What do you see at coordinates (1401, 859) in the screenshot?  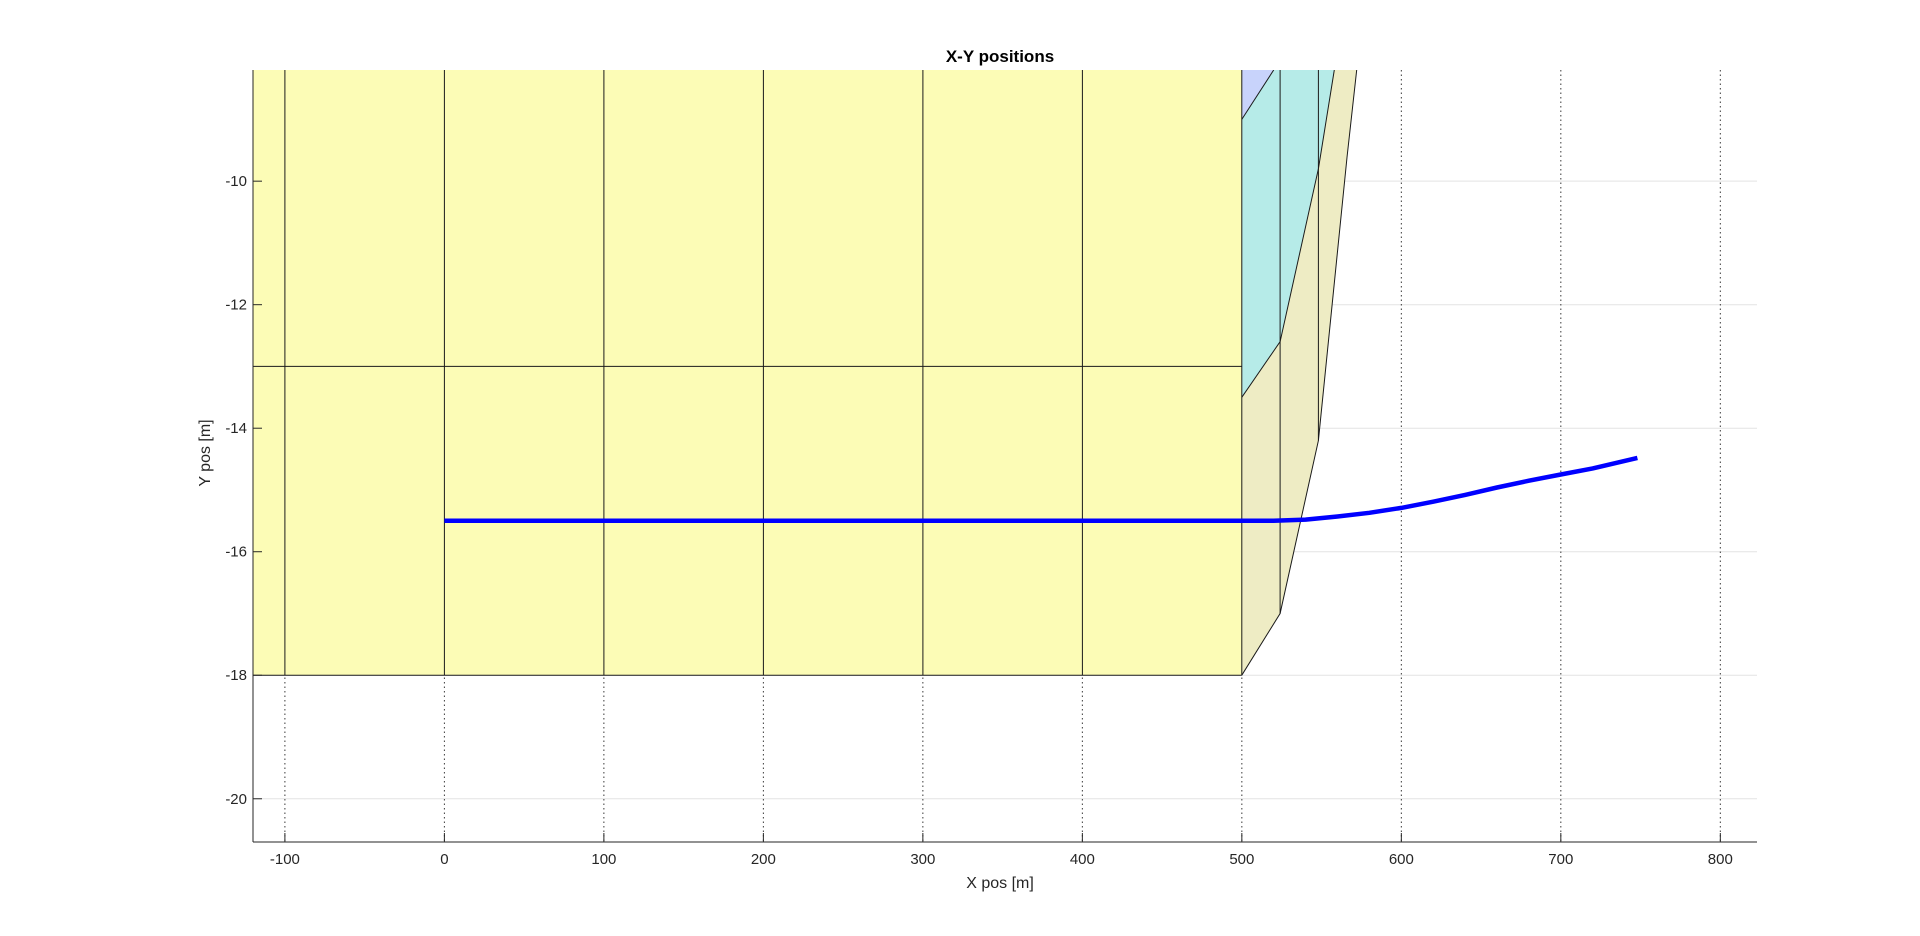 I see `x-tick-label: 600` at bounding box center [1401, 859].